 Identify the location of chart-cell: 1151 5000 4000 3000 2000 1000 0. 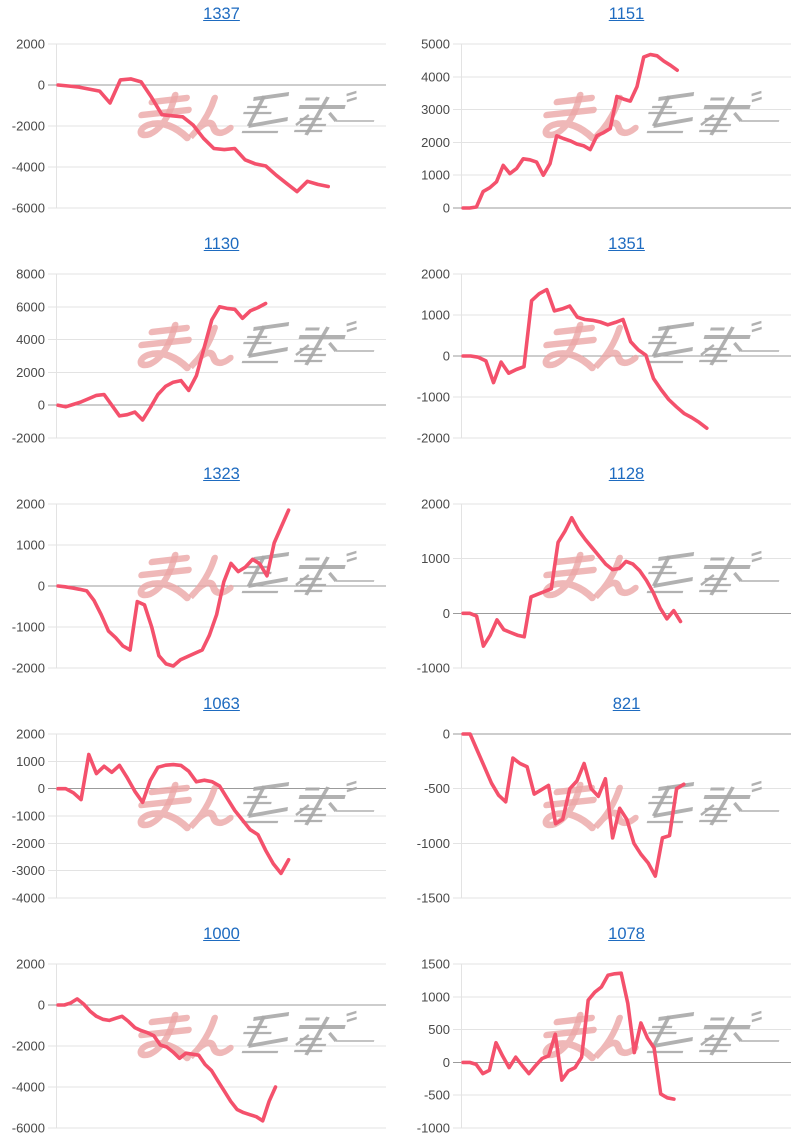
(607, 115).